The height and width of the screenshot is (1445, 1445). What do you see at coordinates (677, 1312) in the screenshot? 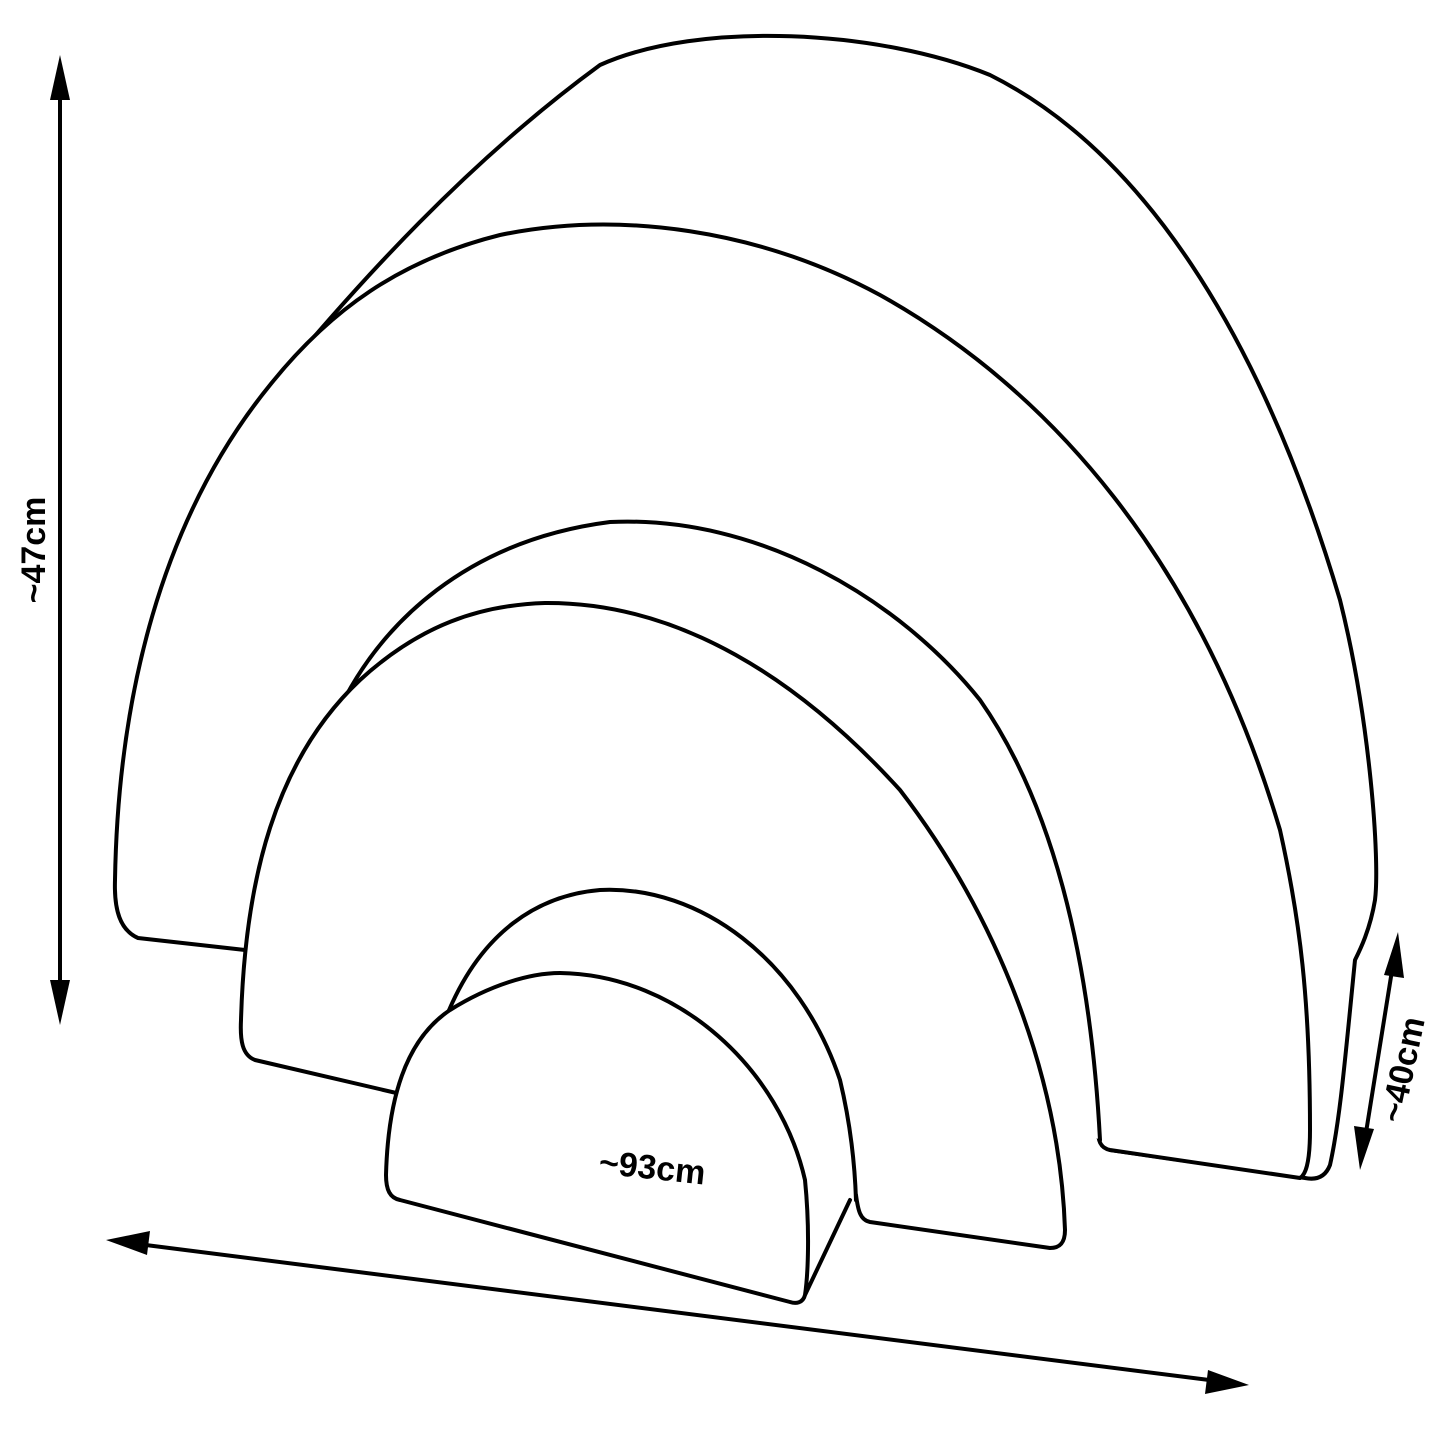
I see `width-arrow` at bounding box center [677, 1312].